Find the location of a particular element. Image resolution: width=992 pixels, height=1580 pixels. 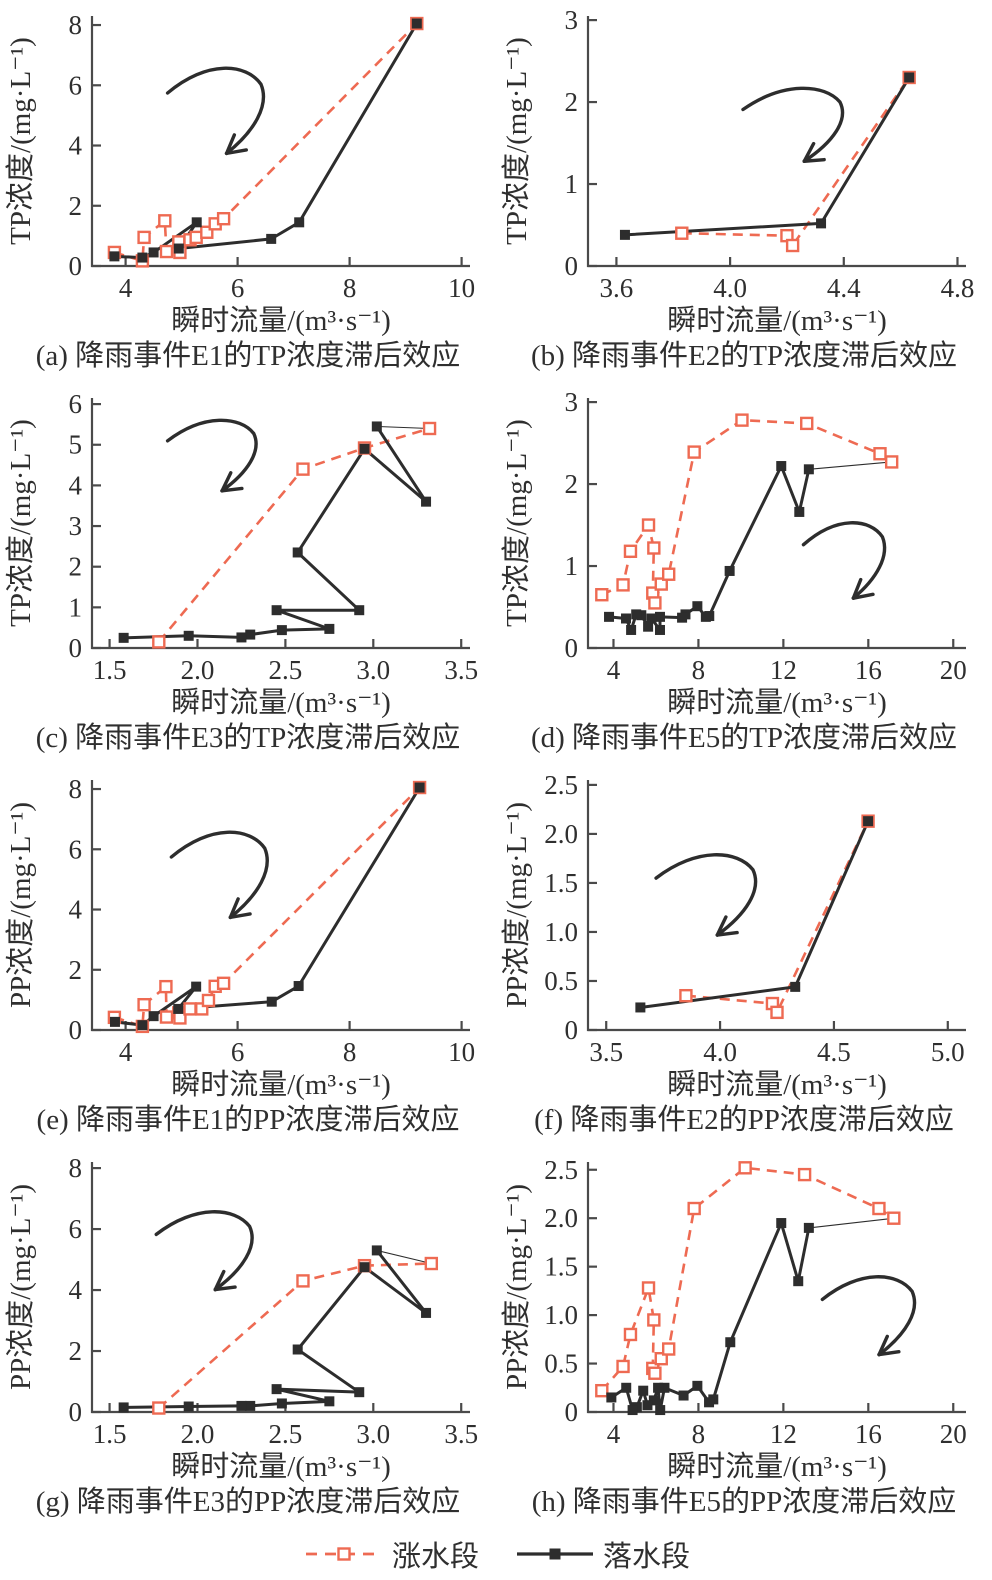

axes: 1.5 2.0 2.5 3.0 3.5 0 1 2 3 4 5 6 is located at coordinates (274, 537).